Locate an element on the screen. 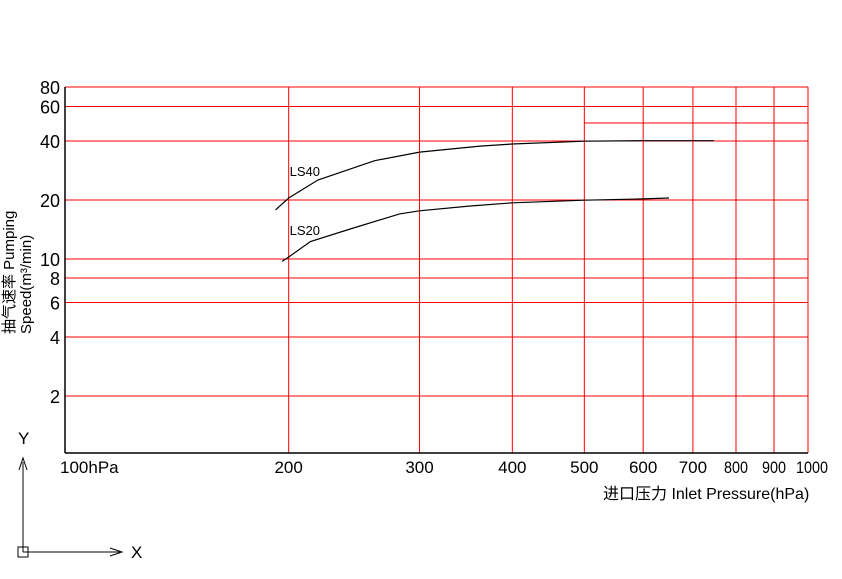  x-axis-label: 进口压力 Inlet Pressure(hPa) is located at coordinates (706, 494).